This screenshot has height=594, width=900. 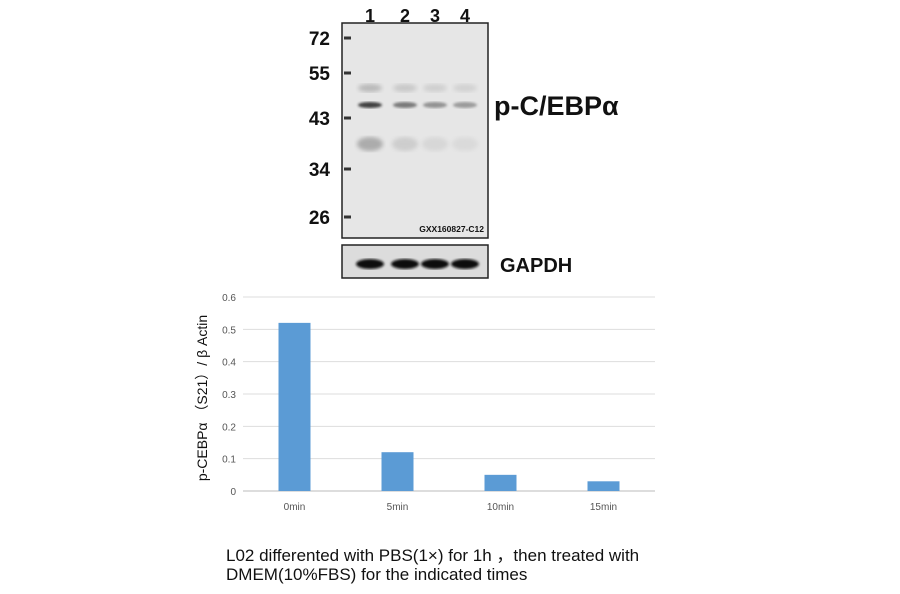 I want to click on lane-number: 4, so click(x=465, y=16).